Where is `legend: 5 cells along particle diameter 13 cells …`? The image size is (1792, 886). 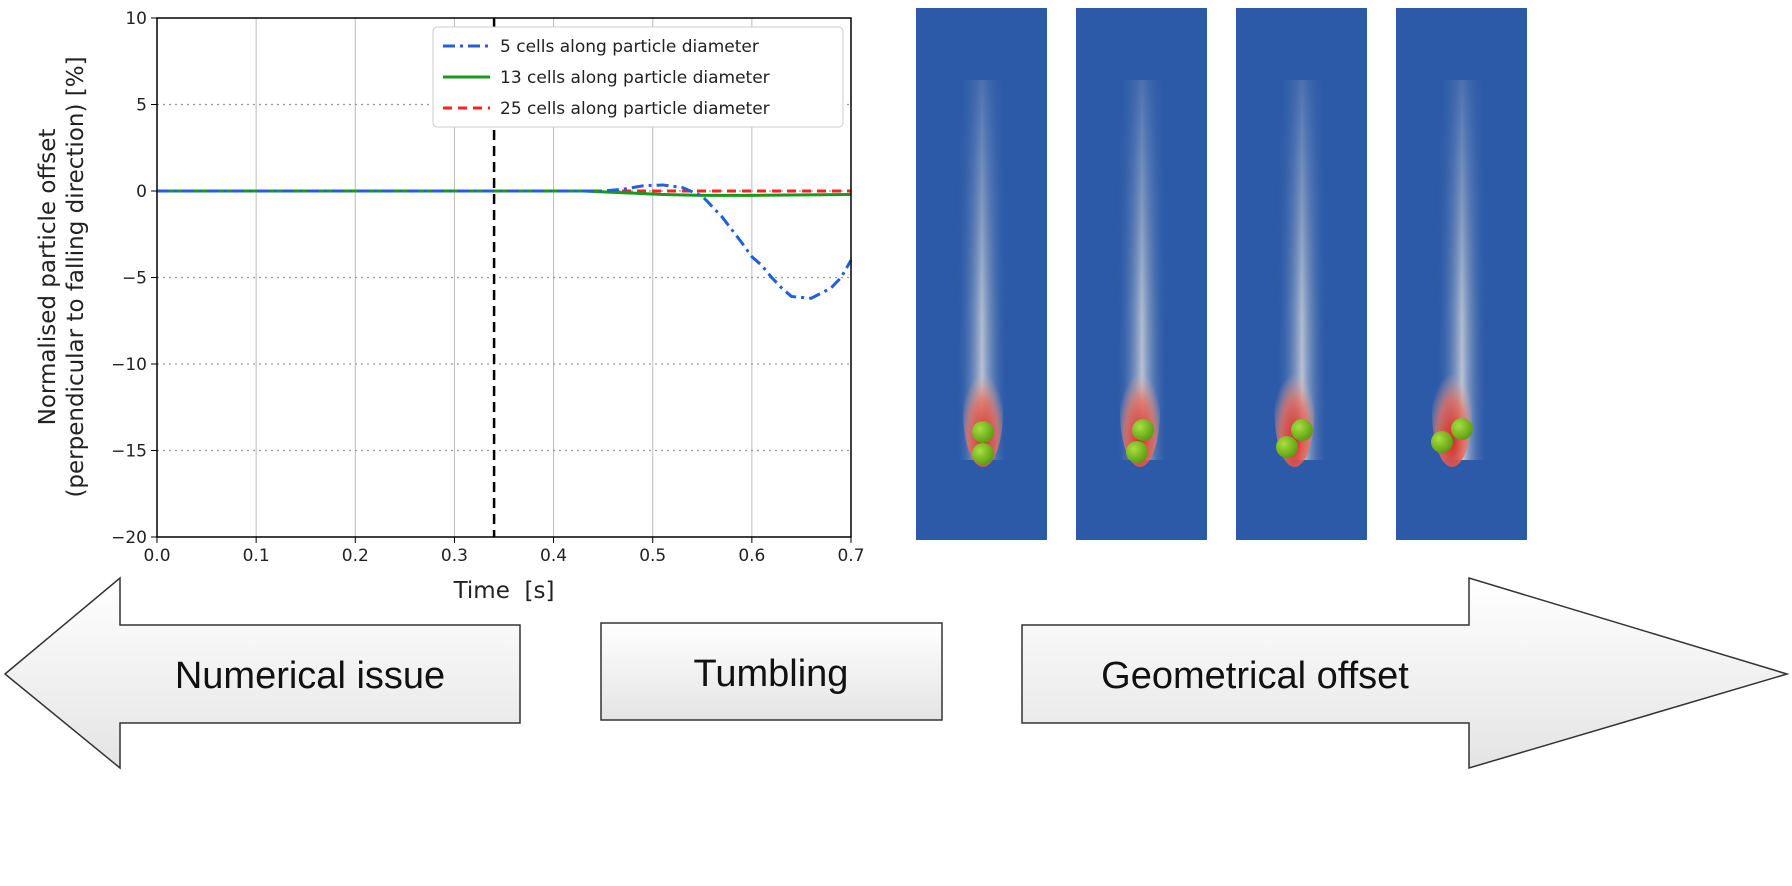 legend: 5 cells along particle diameter 13 cells … is located at coordinates (638, 77).